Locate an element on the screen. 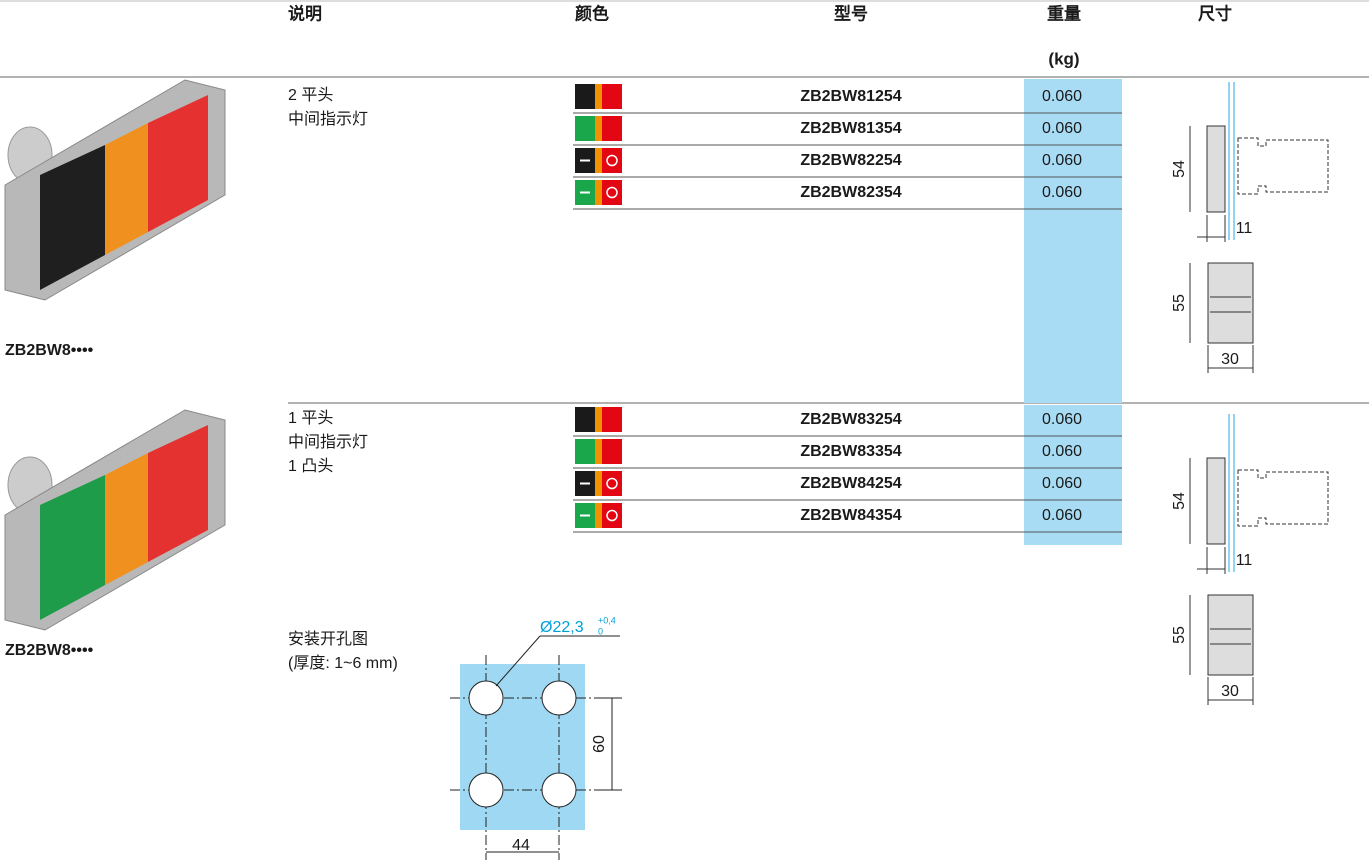 The height and width of the screenshot is (867, 1369). description: 2 平头 is located at coordinates (310, 95).